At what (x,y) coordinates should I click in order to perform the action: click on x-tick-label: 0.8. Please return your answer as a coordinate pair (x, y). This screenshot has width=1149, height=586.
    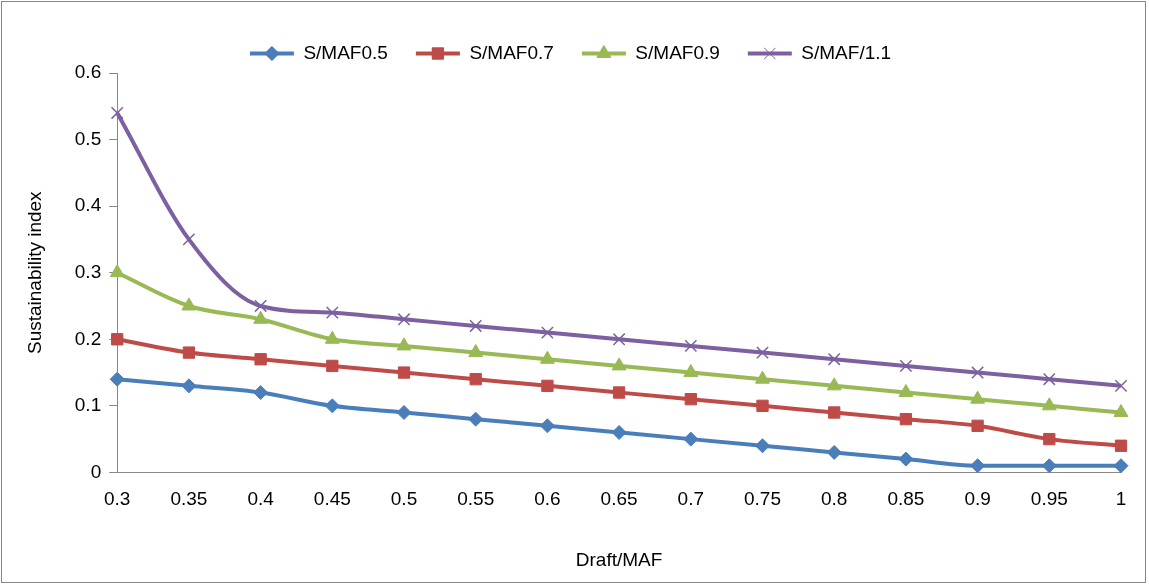
    Looking at the image, I should click on (834, 499).